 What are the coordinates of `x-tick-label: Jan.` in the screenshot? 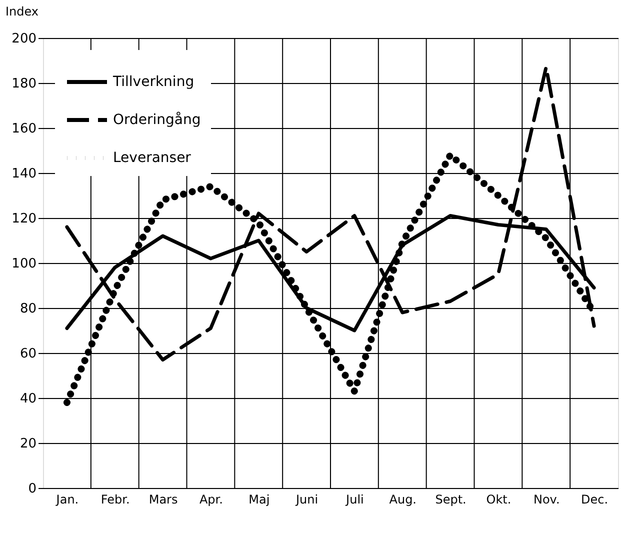 It's located at (67, 499).